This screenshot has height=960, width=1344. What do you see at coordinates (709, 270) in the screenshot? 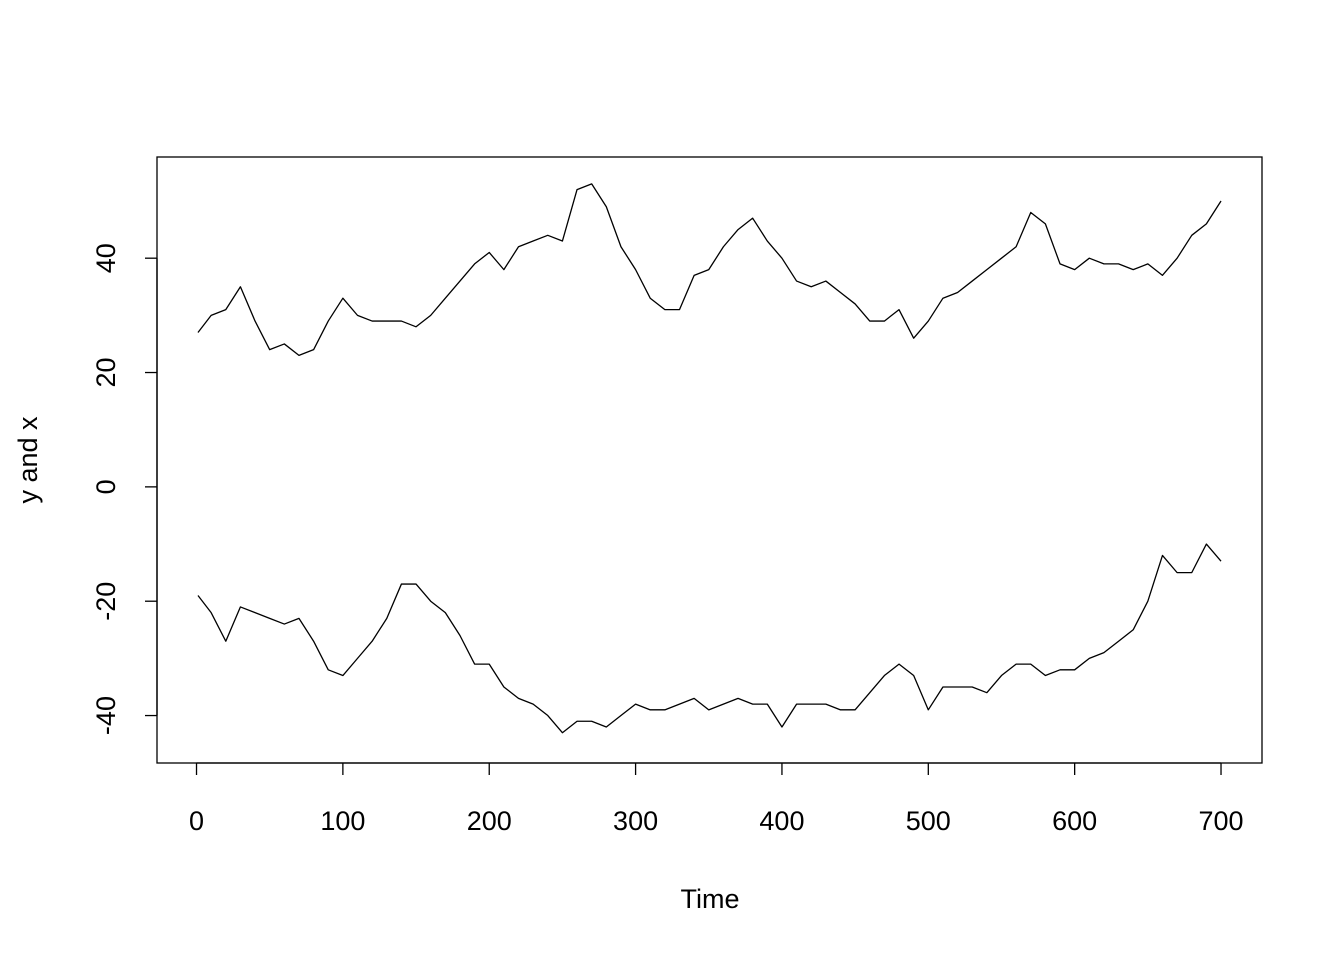
I see `series-line` at bounding box center [709, 270].